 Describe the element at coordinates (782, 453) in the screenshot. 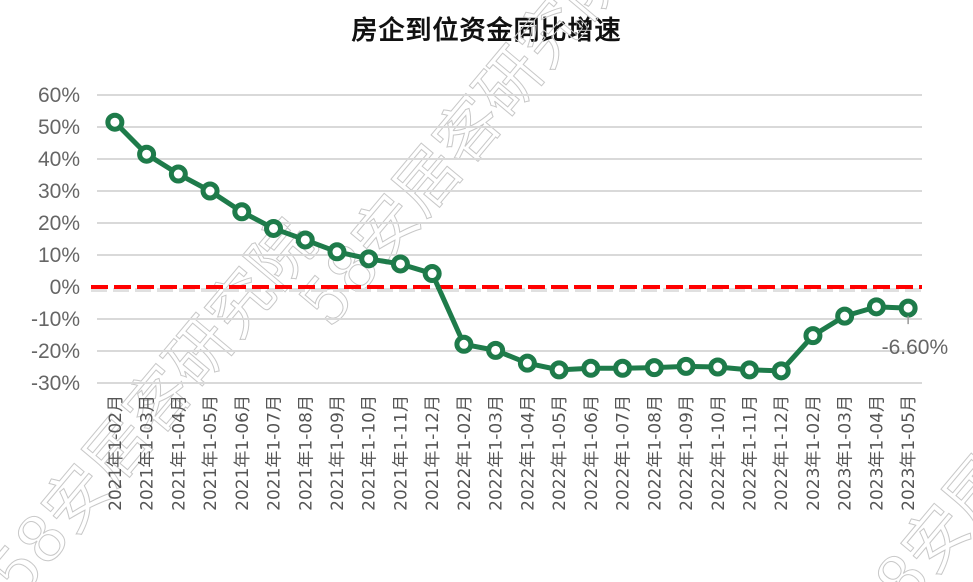

I see `x-tick-label: 2022年1-12月` at that location.